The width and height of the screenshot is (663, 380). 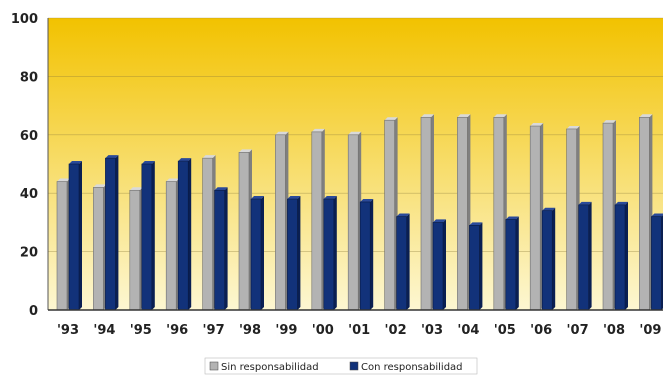 What do you see at coordinates (29, 253) in the screenshot?
I see `y-tick-label: 20` at bounding box center [29, 253].